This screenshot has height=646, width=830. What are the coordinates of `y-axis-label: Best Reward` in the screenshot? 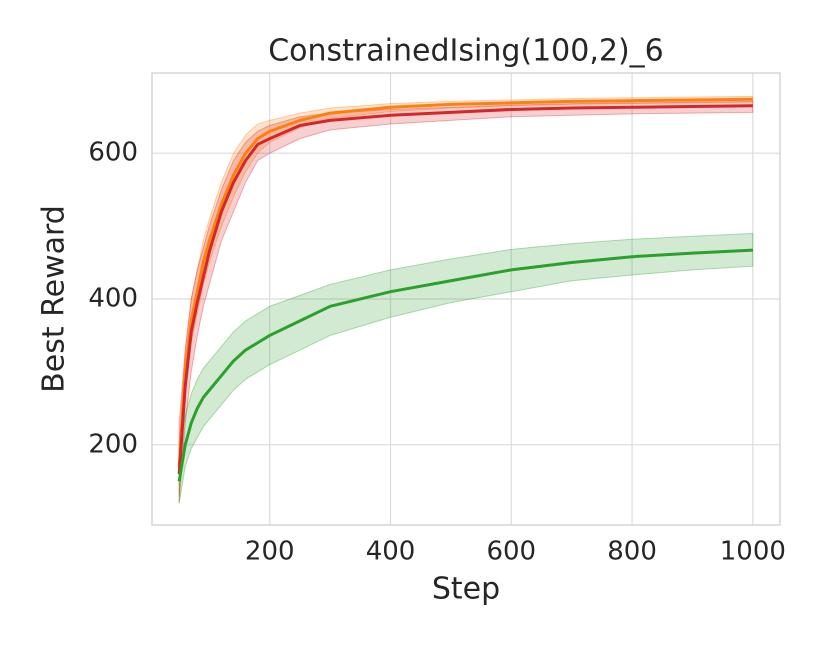 It's located at (54, 299).